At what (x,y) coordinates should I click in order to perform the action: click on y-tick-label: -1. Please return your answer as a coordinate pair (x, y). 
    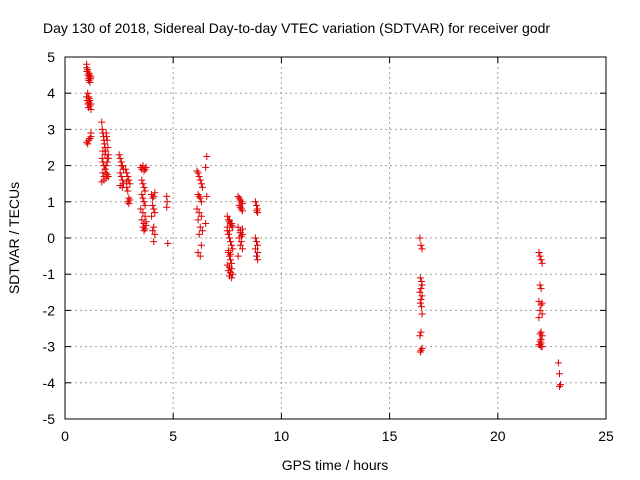
    Looking at the image, I should click on (49, 274).